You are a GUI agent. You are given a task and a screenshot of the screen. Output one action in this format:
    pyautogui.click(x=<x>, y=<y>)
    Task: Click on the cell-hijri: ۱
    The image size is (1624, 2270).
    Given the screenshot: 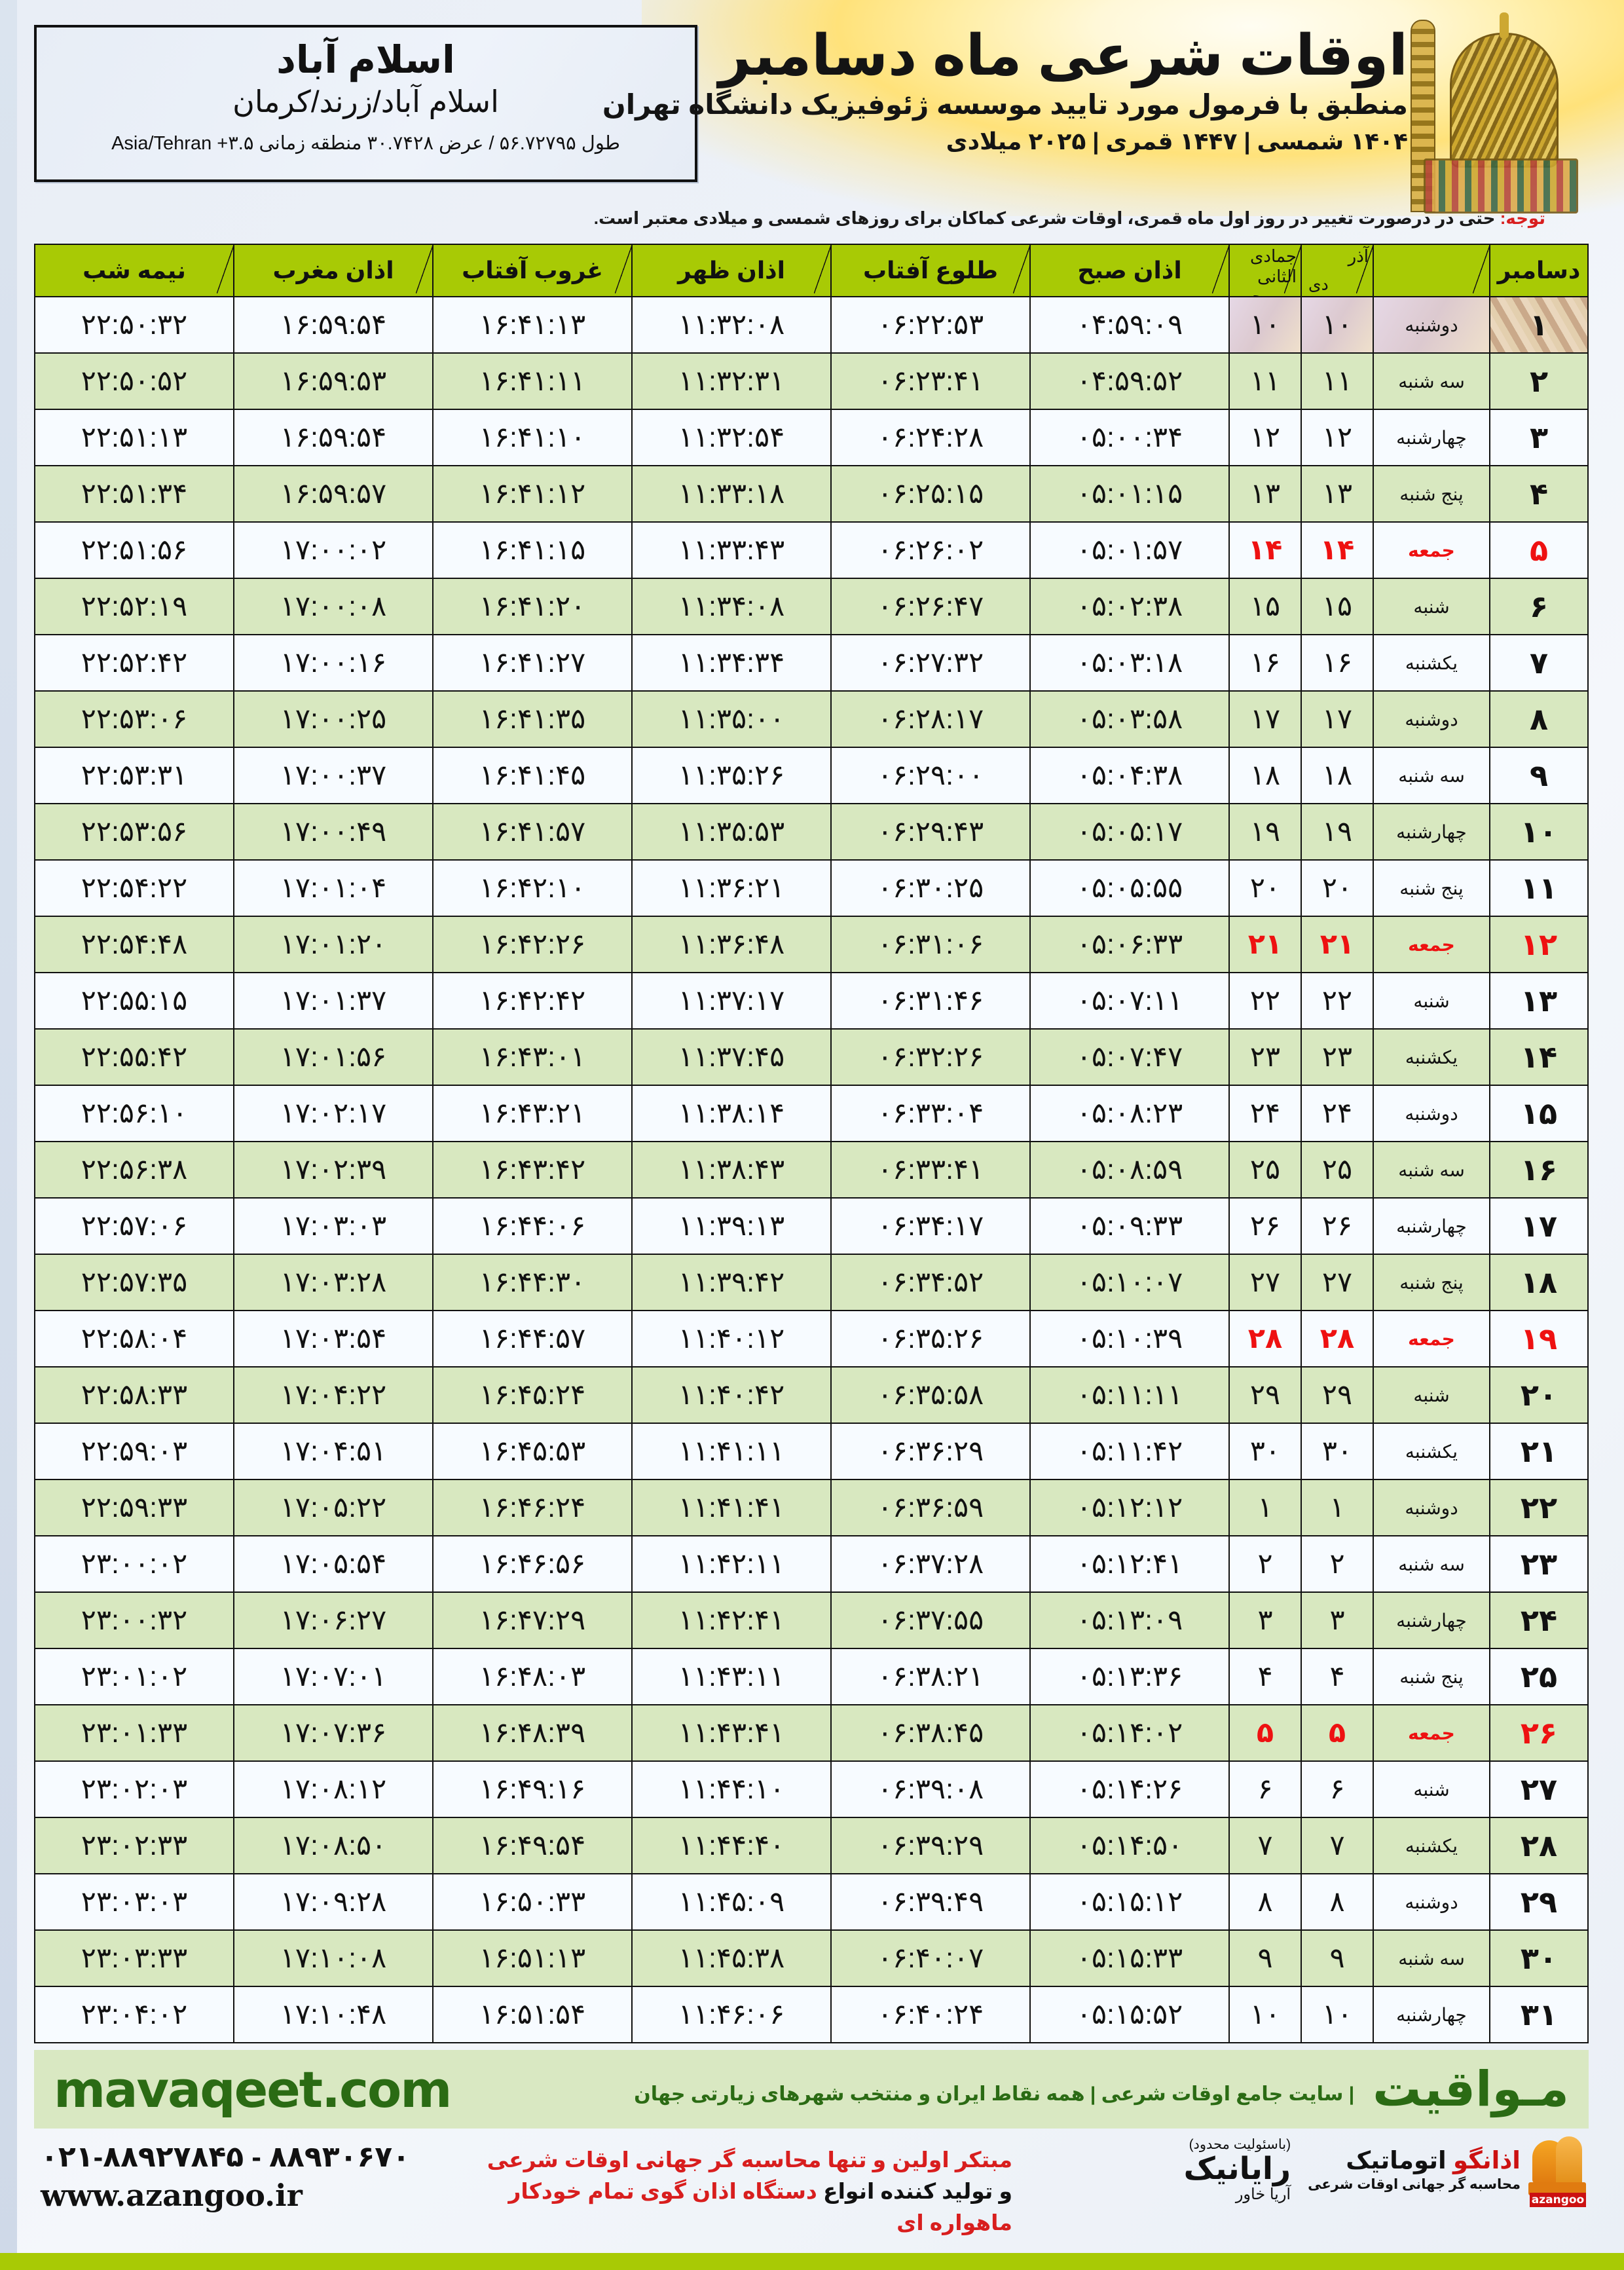 What is the action you would take?
    pyautogui.click(x=1265, y=1507)
    